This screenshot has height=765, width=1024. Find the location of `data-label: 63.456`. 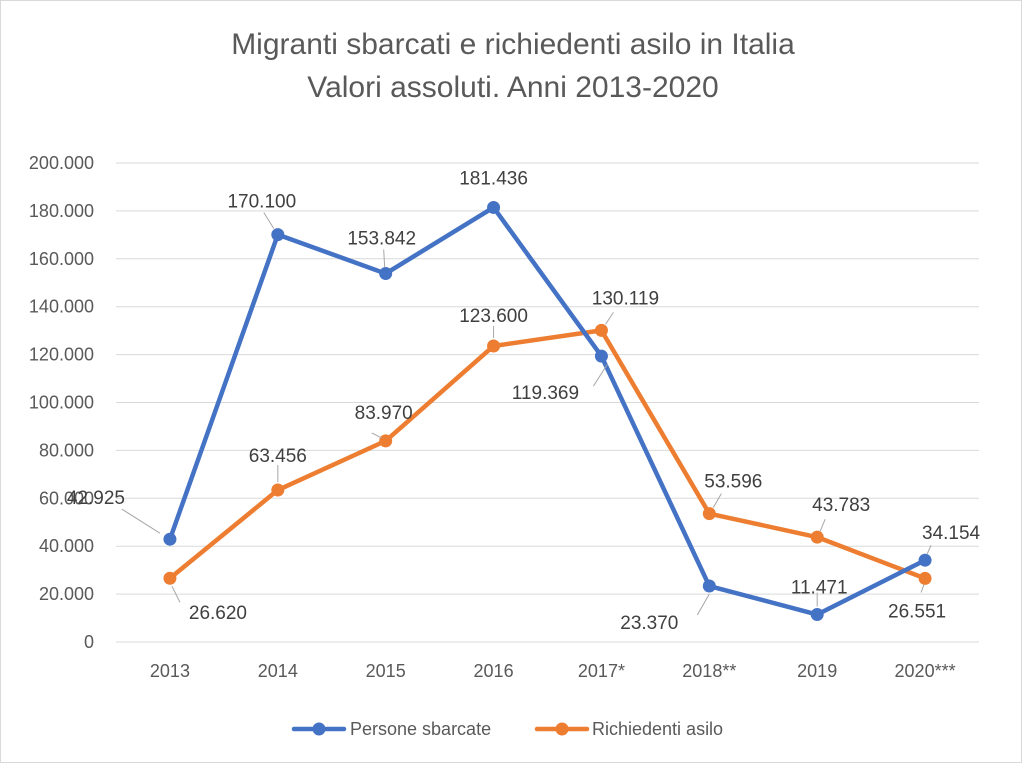

data-label: 63.456 is located at coordinates (278, 456).